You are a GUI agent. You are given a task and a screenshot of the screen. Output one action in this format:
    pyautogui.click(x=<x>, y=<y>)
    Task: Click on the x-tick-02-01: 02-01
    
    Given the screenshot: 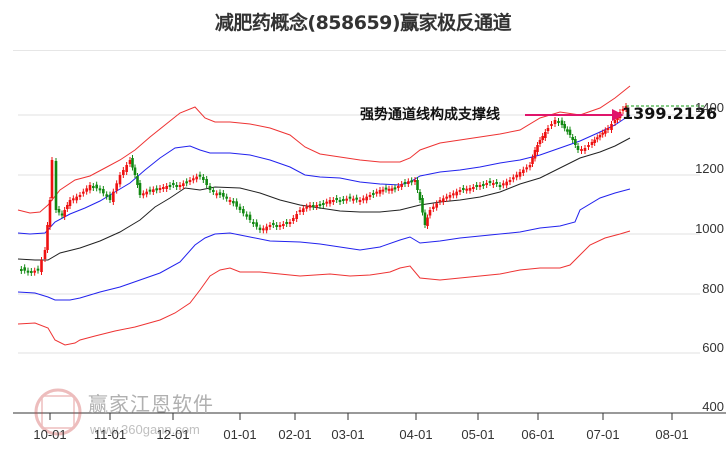 What is the action you would take?
    pyautogui.click(x=295, y=434)
    